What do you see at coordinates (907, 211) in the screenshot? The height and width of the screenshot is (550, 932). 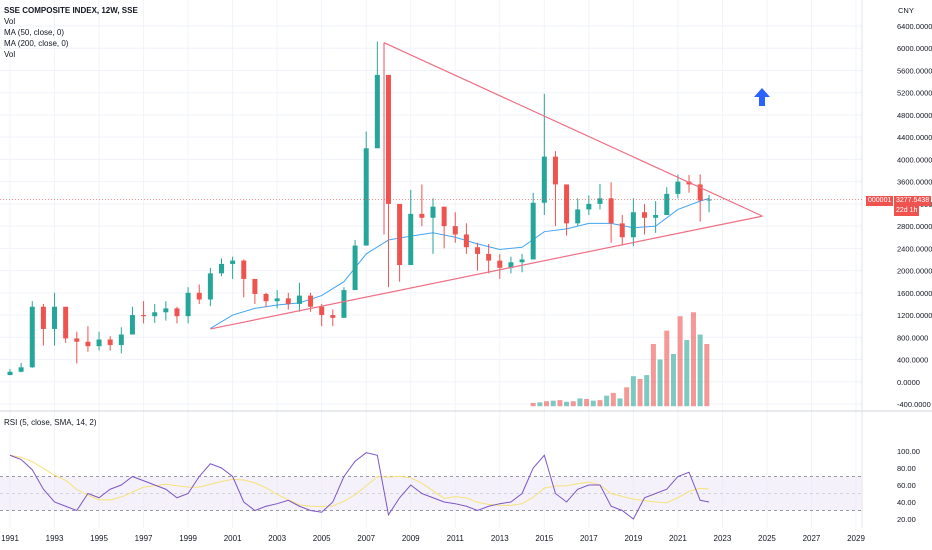 I see `countdown-badge: 22d 1h` at bounding box center [907, 211].